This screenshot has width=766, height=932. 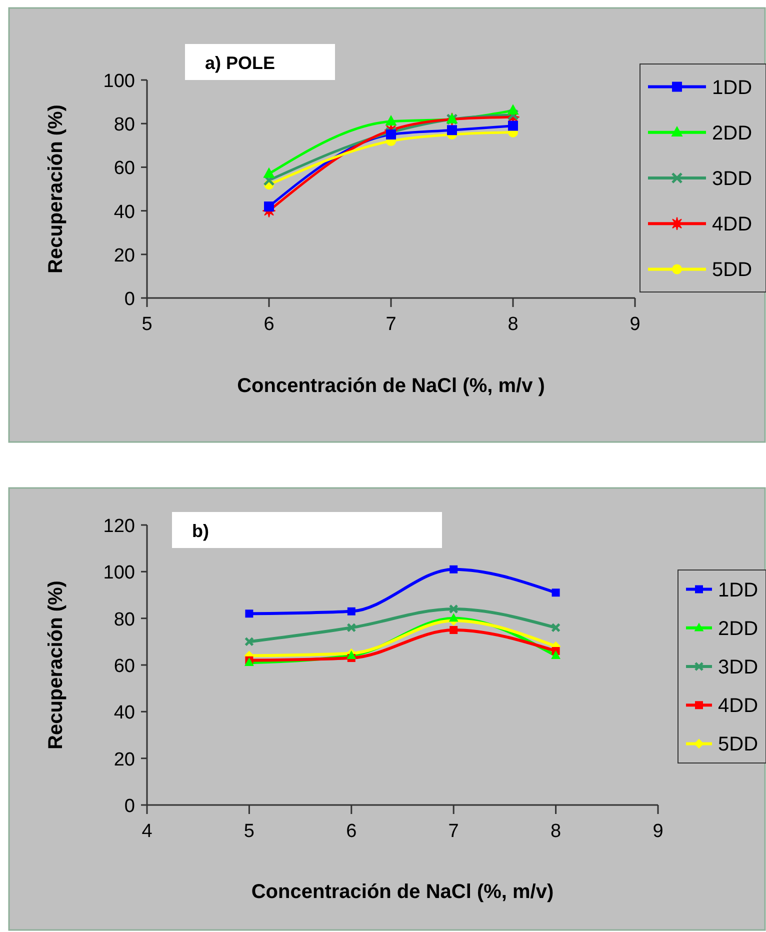 What do you see at coordinates (391, 386) in the screenshot?
I see `x-axis-title: Concentración de NaCl (%, m/v )` at bounding box center [391, 386].